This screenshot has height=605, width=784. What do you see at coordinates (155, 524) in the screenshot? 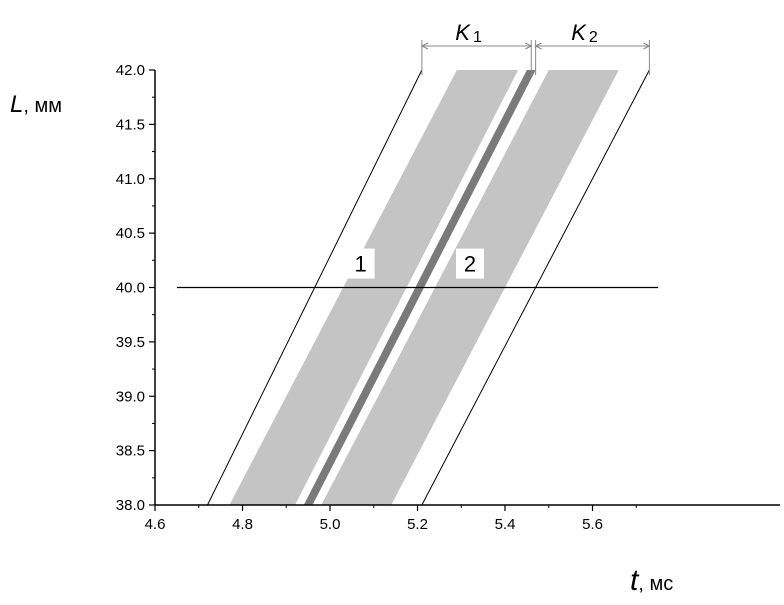
I see `x-tick-label-0: 4.6` at bounding box center [155, 524].